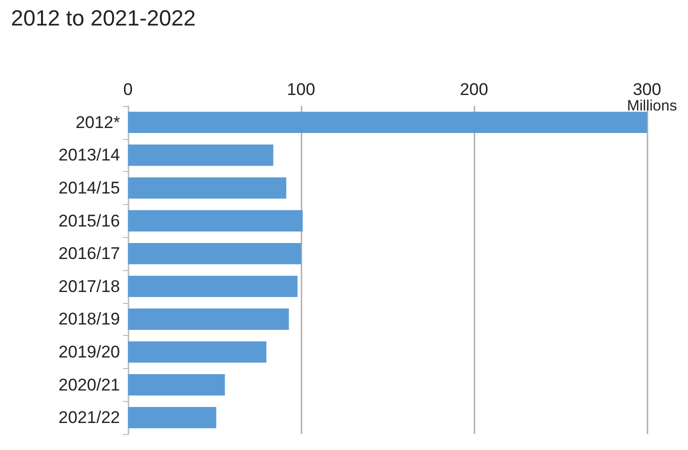 Image resolution: width=688 pixels, height=450 pixels. What do you see at coordinates (89, 384) in the screenshot?
I see `y-tick-label: 2020/21` at bounding box center [89, 384].